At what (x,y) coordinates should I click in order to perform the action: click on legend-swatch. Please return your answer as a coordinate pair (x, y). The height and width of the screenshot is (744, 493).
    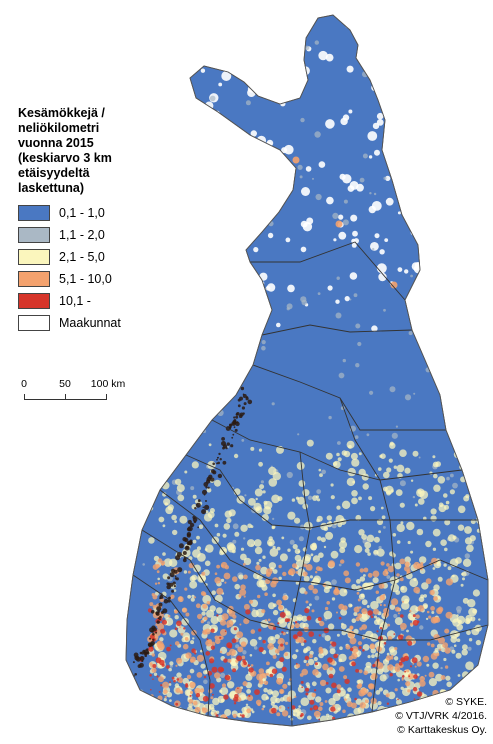
    Looking at the image, I should click on (34, 212).